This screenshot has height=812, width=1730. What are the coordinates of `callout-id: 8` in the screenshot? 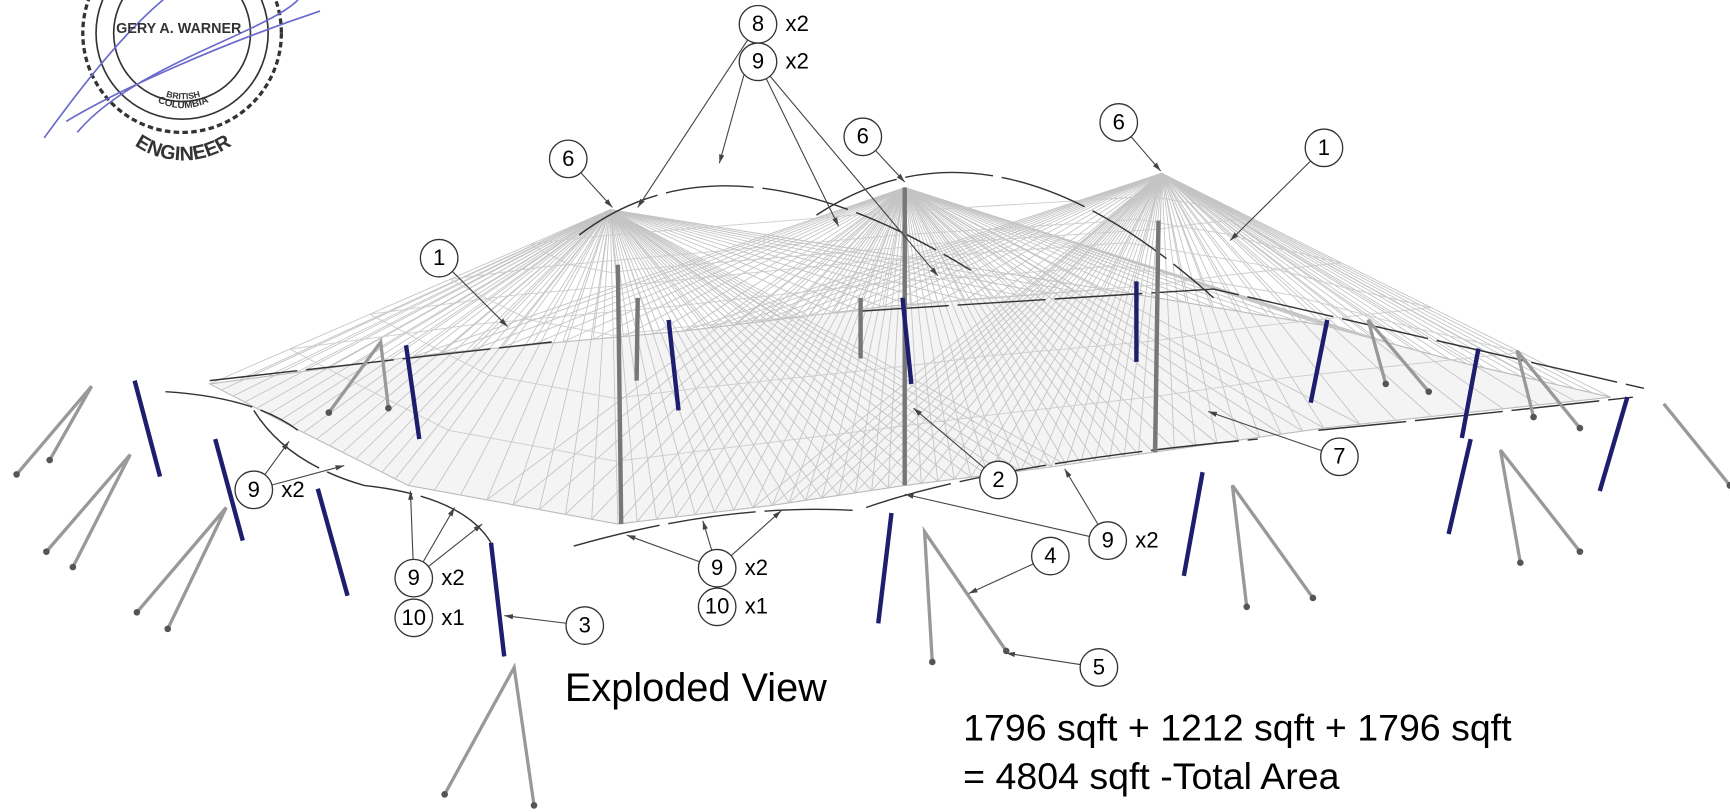 It's located at (758, 23).